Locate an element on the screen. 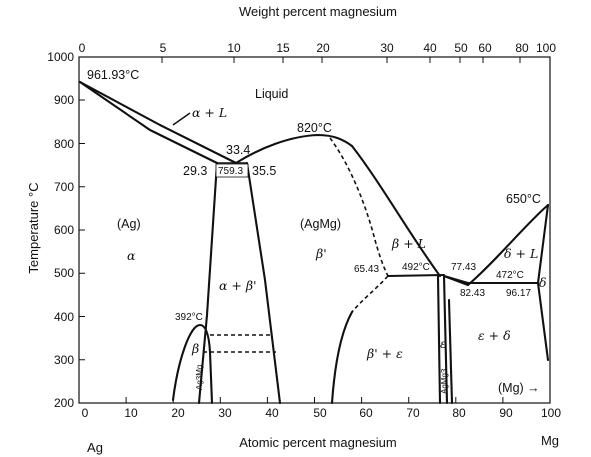 The width and height of the screenshot is (591, 457). delta-solvus is located at coordinates (543, 321).